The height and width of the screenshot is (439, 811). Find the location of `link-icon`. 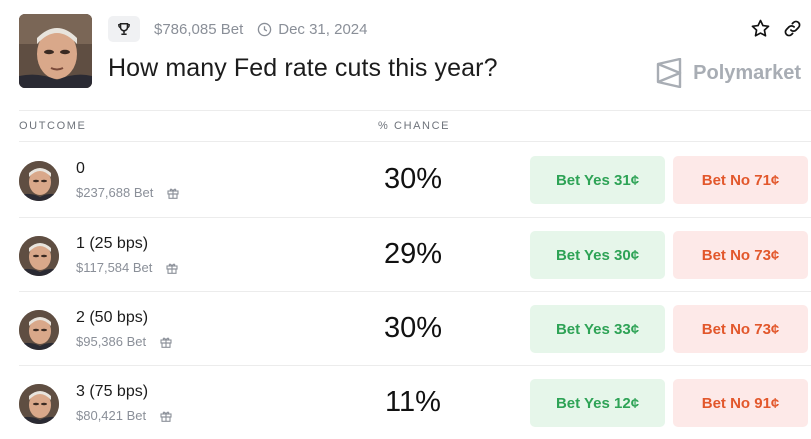

link-icon is located at coordinates (792, 28).